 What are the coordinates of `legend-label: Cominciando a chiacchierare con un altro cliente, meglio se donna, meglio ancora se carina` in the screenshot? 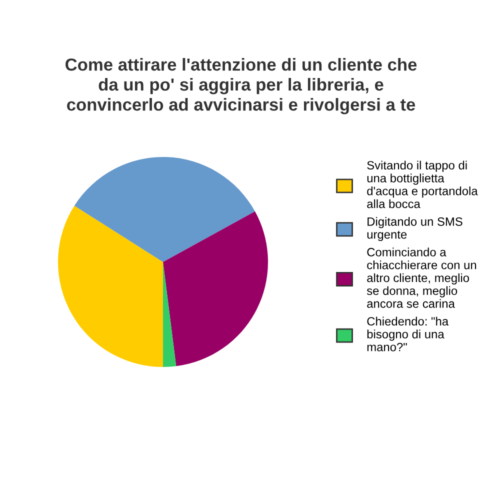 It's located at (421, 278).